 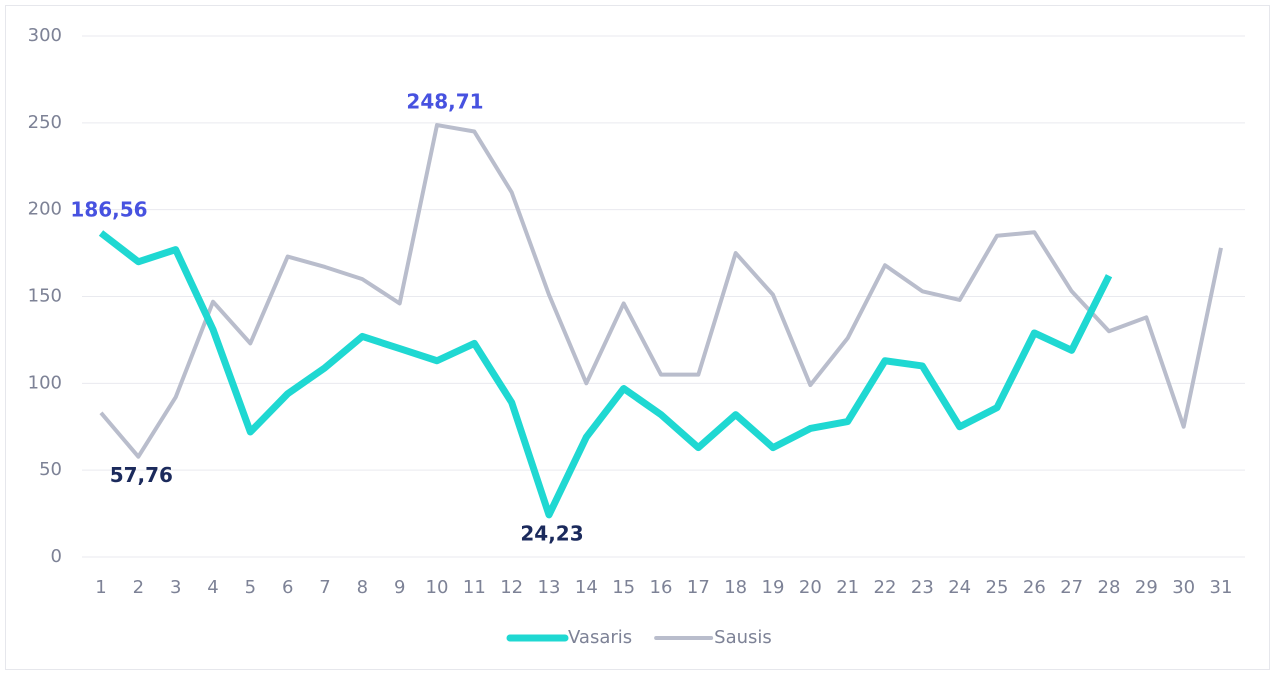 What do you see at coordinates (810, 587) in the screenshot?
I see `x-tick-label: 20` at bounding box center [810, 587].